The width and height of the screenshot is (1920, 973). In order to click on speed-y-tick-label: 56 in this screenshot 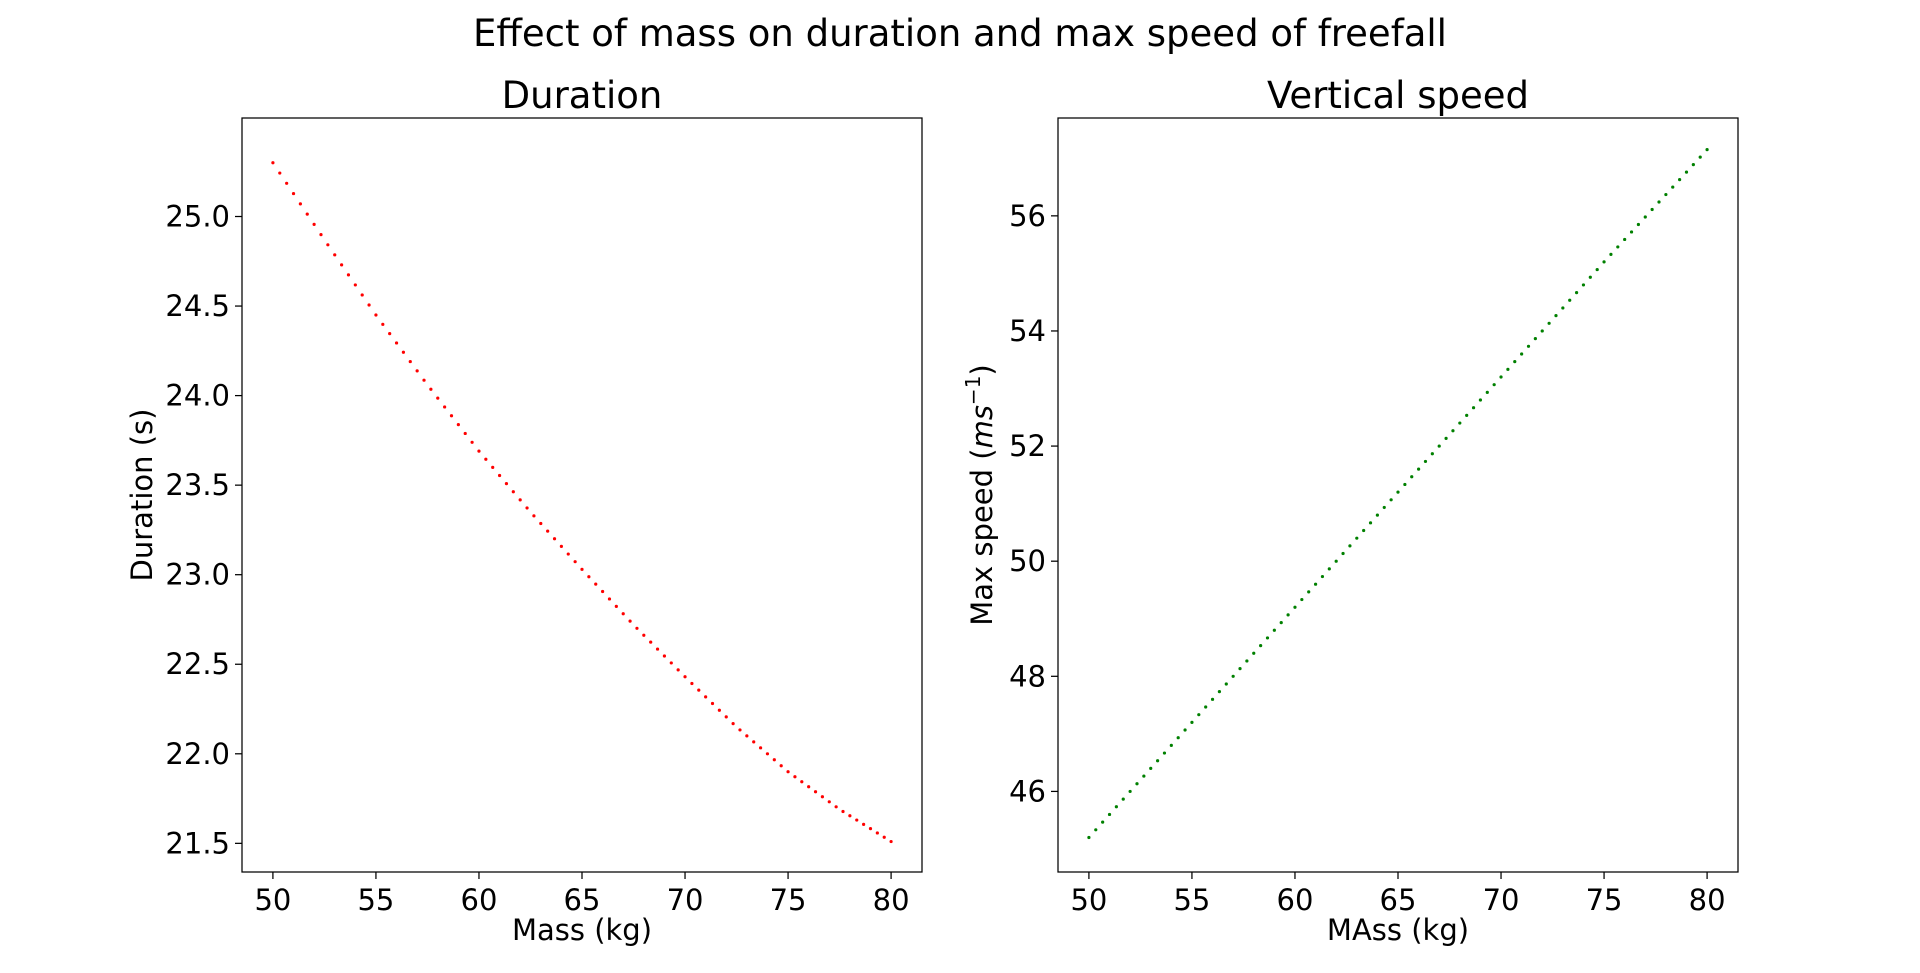, I will do `click(1027, 216)`.